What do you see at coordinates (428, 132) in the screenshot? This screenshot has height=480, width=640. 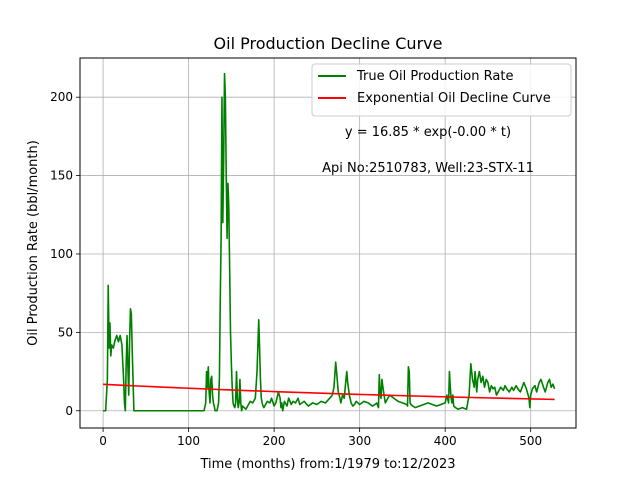 I see `equation-annotation: y = 16.85 * exp(-0.00 * t)` at bounding box center [428, 132].